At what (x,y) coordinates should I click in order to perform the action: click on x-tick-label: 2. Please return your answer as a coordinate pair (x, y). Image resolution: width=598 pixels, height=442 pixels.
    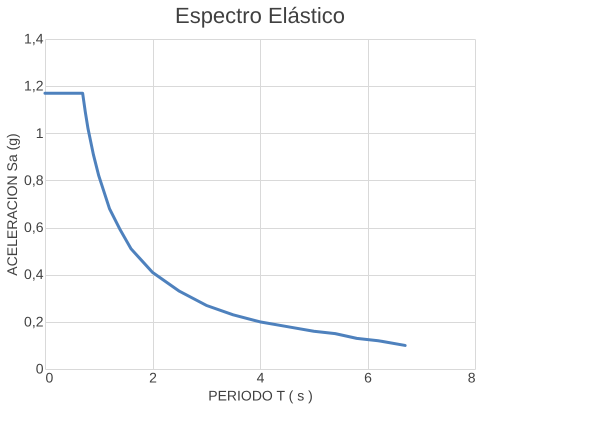
    Looking at the image, I should click on (153, 378).